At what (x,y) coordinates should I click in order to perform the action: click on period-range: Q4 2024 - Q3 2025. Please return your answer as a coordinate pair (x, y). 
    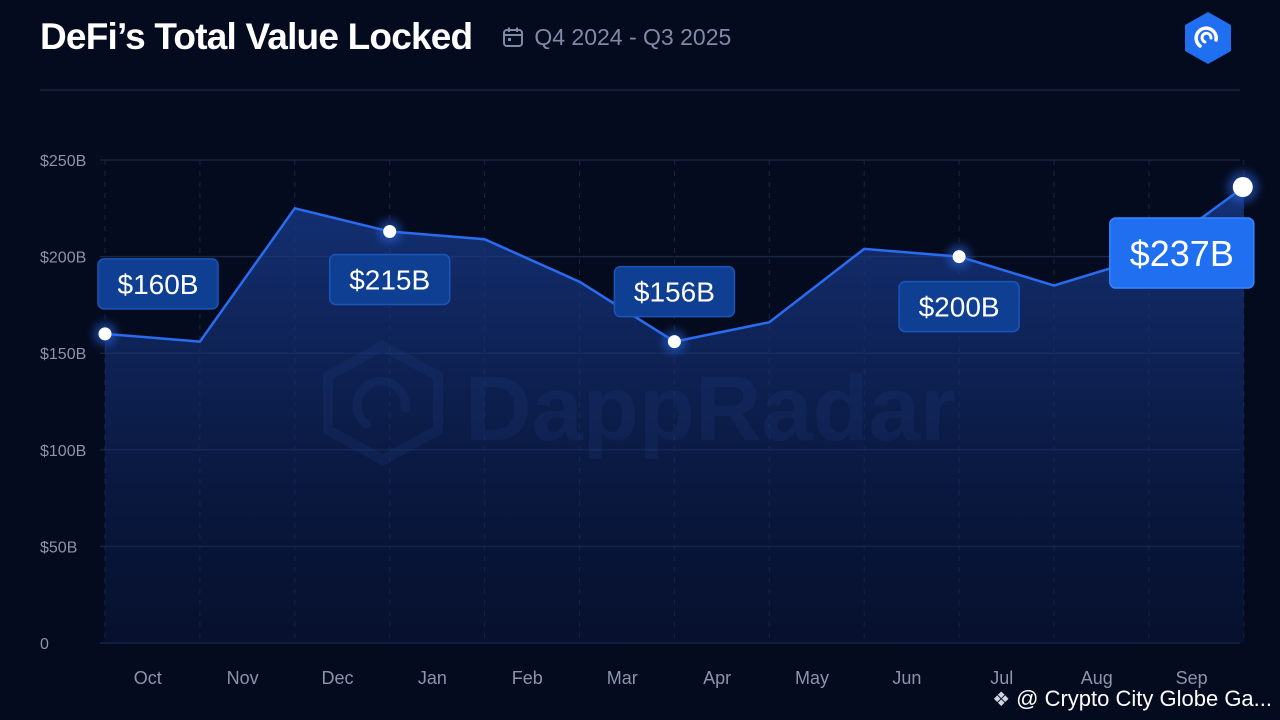
    Looking at the image, I should click on (616, 37).